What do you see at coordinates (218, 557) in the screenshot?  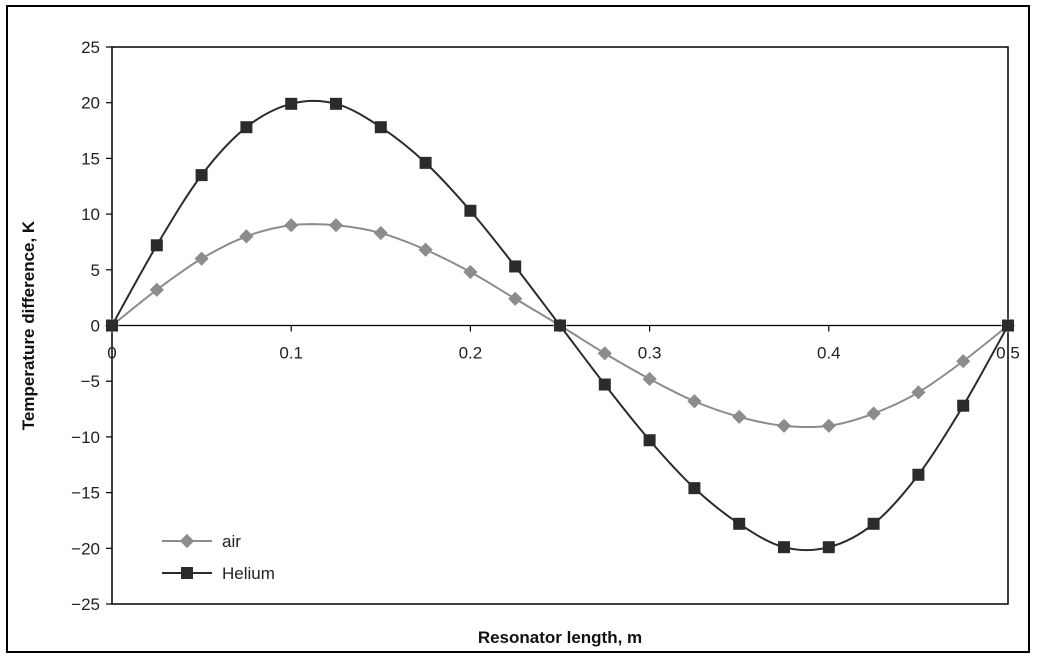 I see `legend: air Helium` at bounding box center [218, 557].